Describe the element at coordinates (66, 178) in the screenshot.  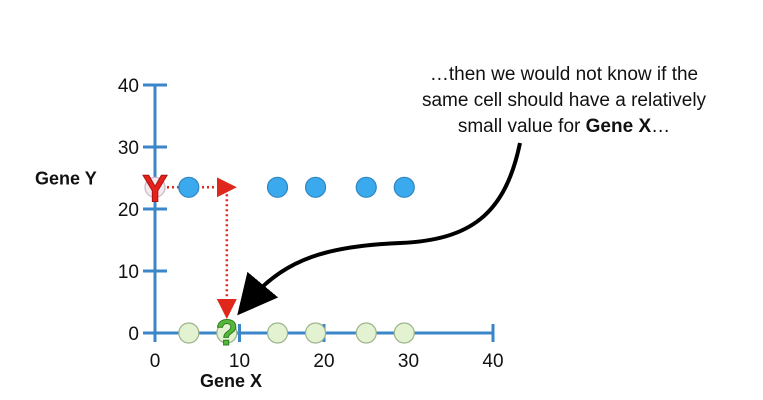
I see `y-axis-title: Gene Y` at that location.